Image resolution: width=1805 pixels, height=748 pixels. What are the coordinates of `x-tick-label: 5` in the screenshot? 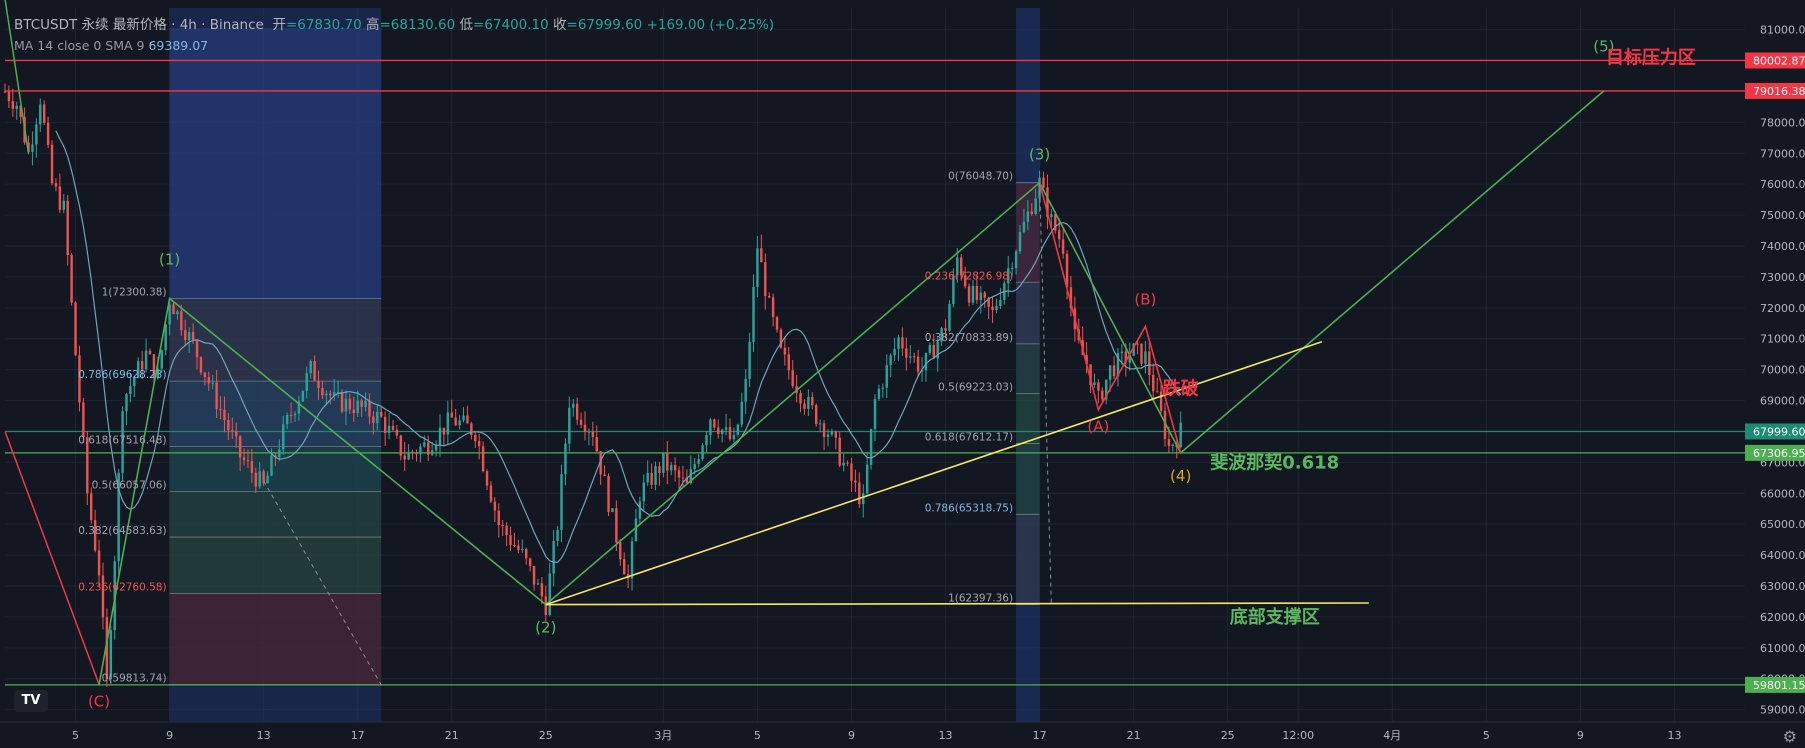 It's located at (1486, 735).